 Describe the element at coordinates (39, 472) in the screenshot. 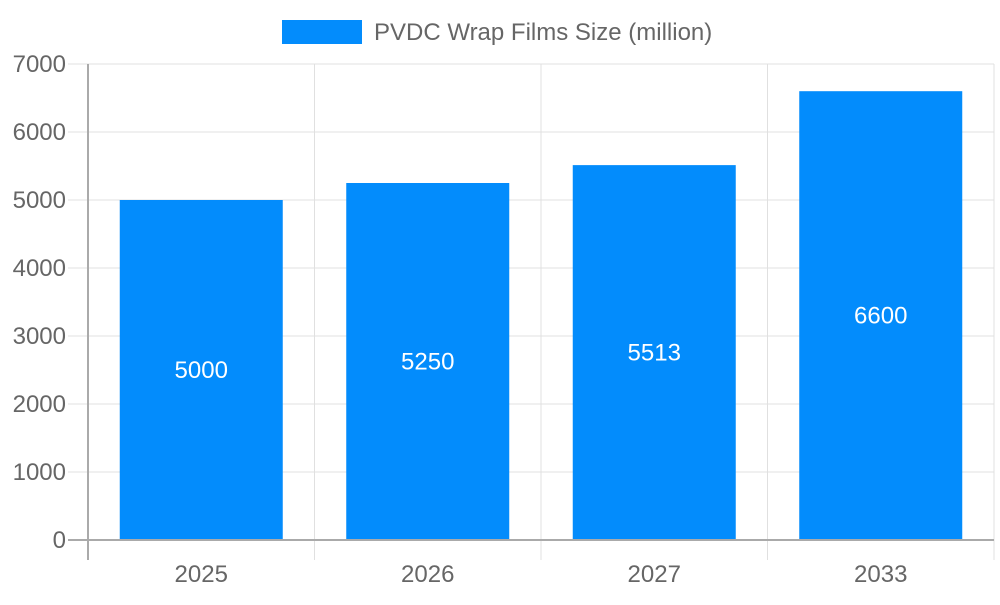

I see `y-tick-label: 1000` at that location.